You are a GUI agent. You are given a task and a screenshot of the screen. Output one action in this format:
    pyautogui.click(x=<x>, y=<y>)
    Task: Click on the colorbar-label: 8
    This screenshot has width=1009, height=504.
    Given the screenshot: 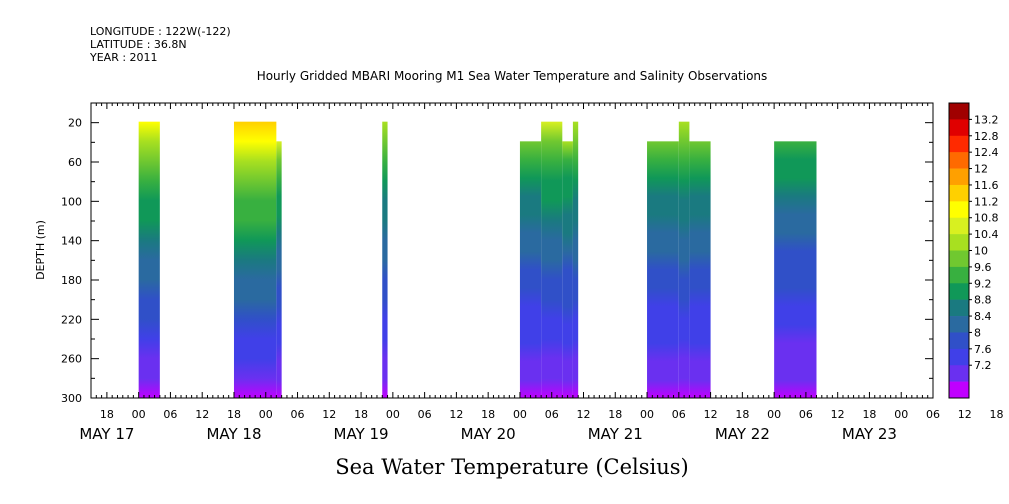 What is the action you would take?
    pyautogui.click(x=977, y=332)
    